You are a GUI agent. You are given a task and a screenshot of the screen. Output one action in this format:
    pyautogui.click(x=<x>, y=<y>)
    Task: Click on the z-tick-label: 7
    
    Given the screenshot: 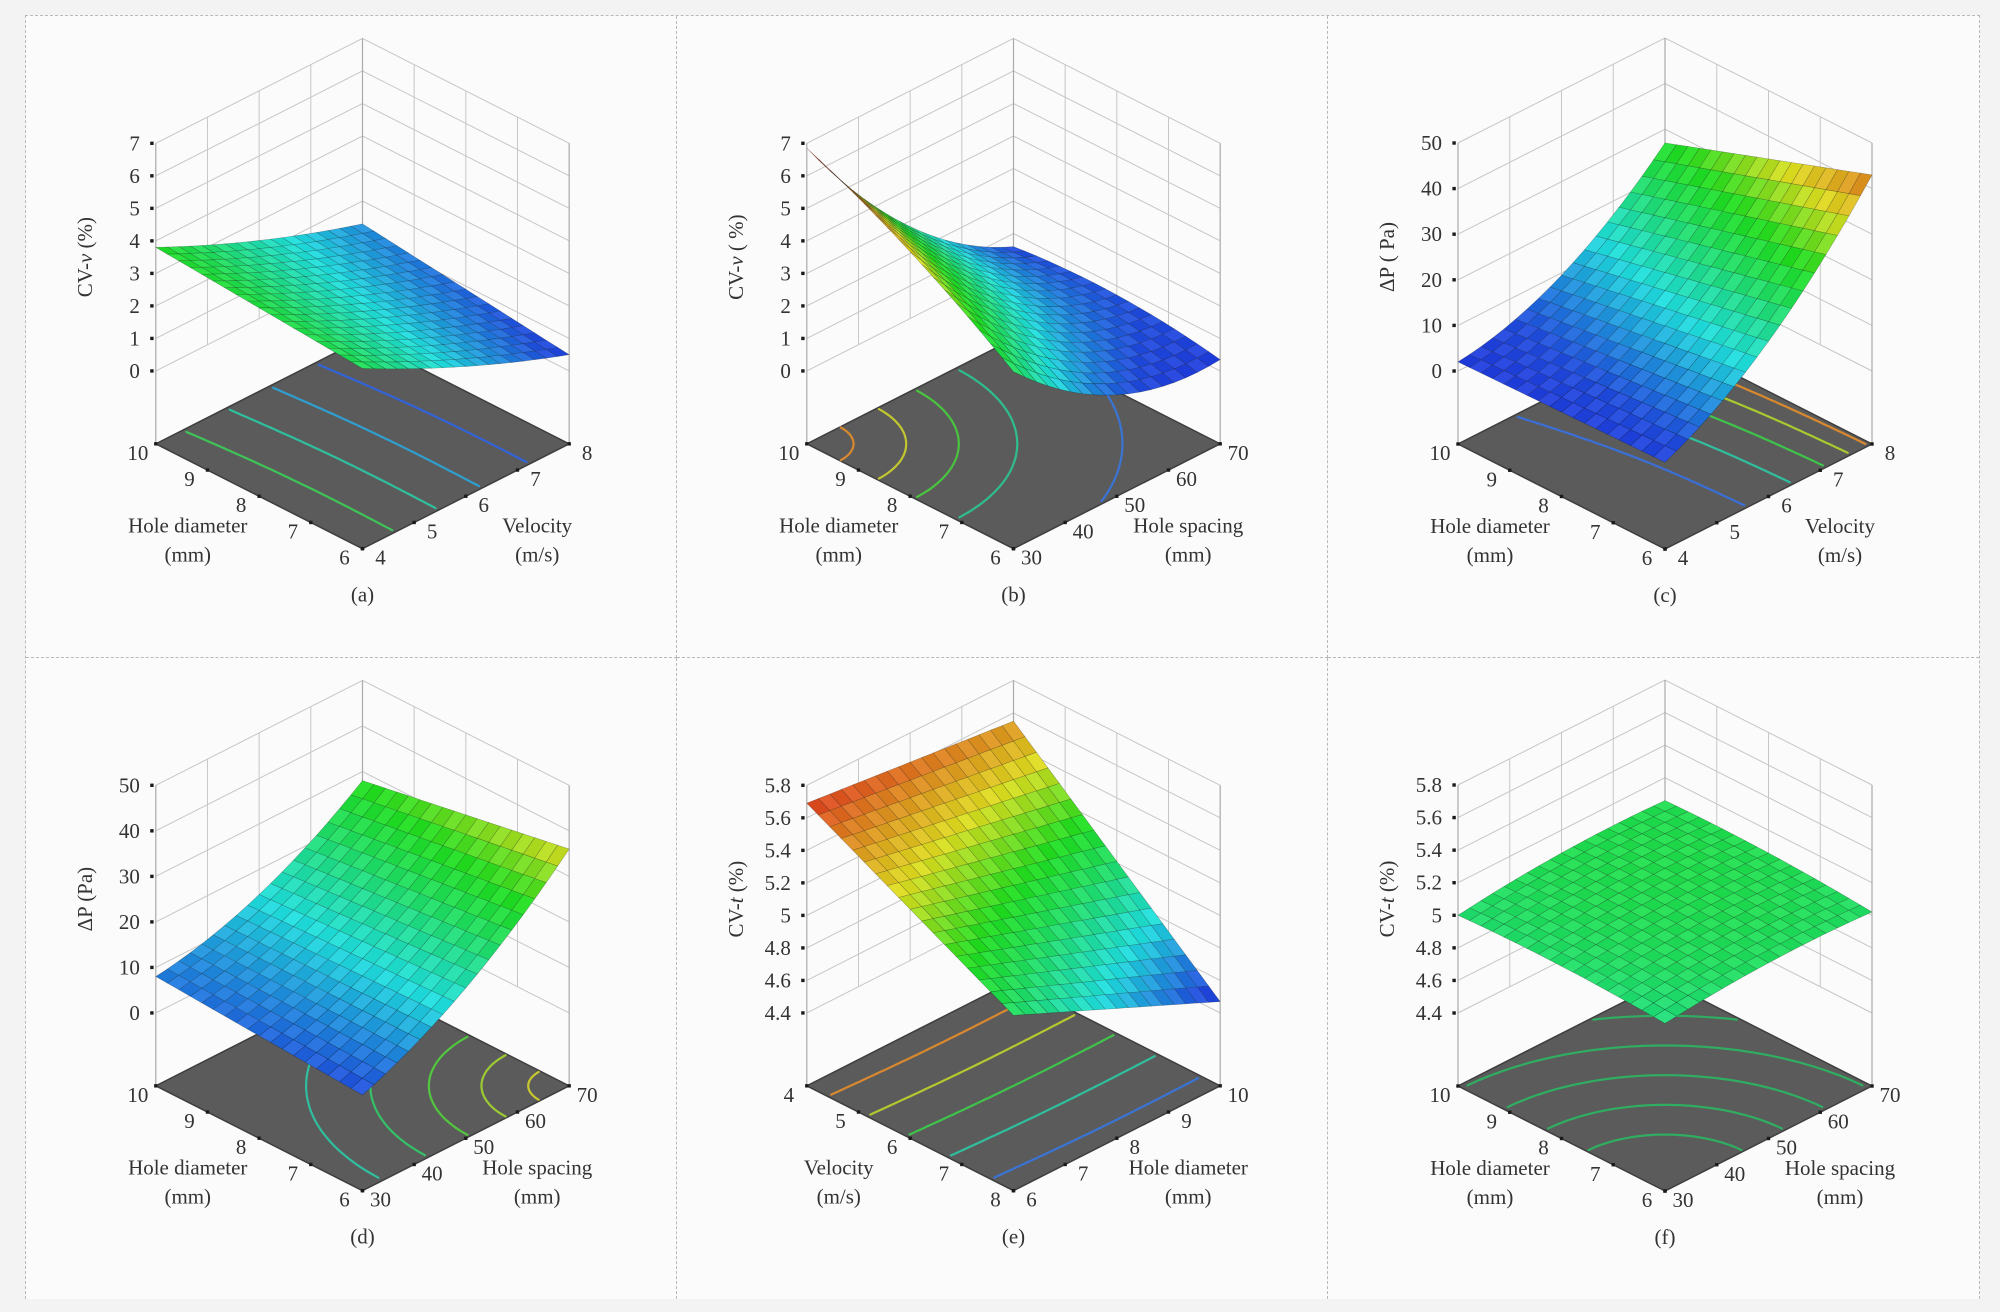 What is the action you would take?
    pyautogui.click(x=785, y=143)
    